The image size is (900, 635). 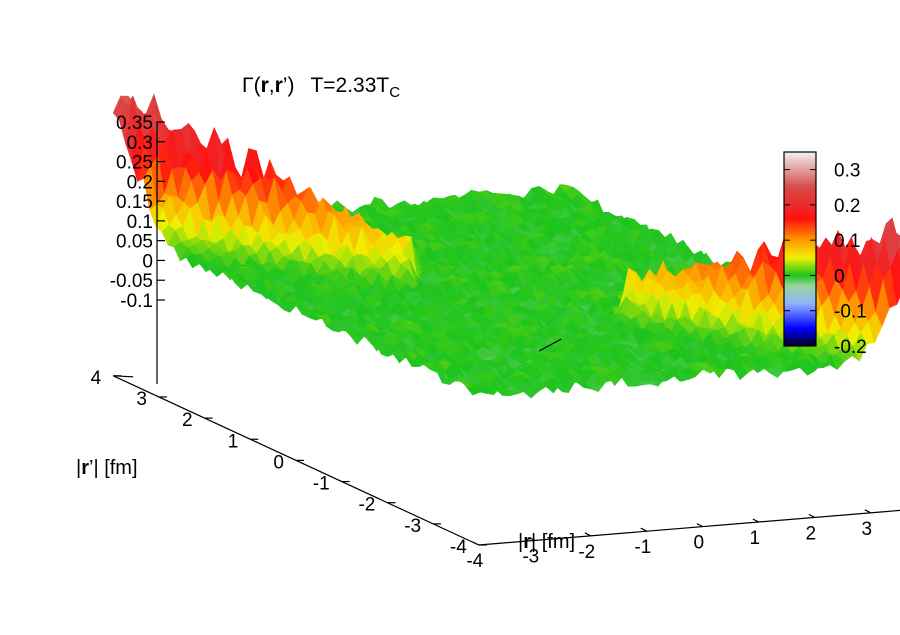 What do you see at coordinates (366, 505) in the screenshot?
I see `y-tick-label: -2` at bounding box center [366, 505].